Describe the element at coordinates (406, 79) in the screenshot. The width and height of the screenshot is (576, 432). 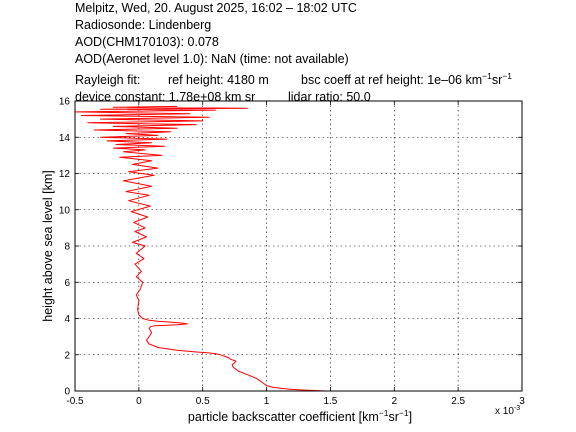
I see `bsc-coeff-label: bsc coeff at ref height: 1e–06 km−1sr−1` at that location.